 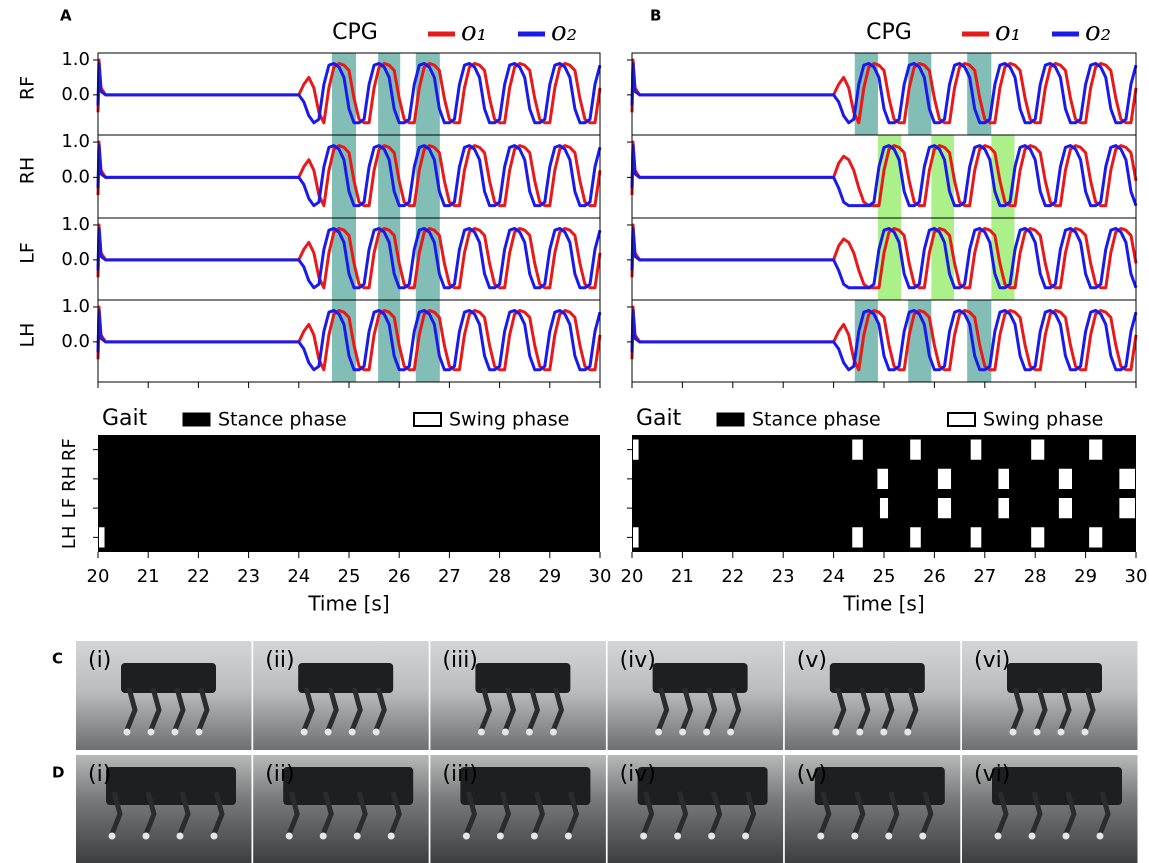 What do you see at coordinates (659, 418) in the screenshot?
I see `gait-title: Gait` at bounding box center [659, 418].